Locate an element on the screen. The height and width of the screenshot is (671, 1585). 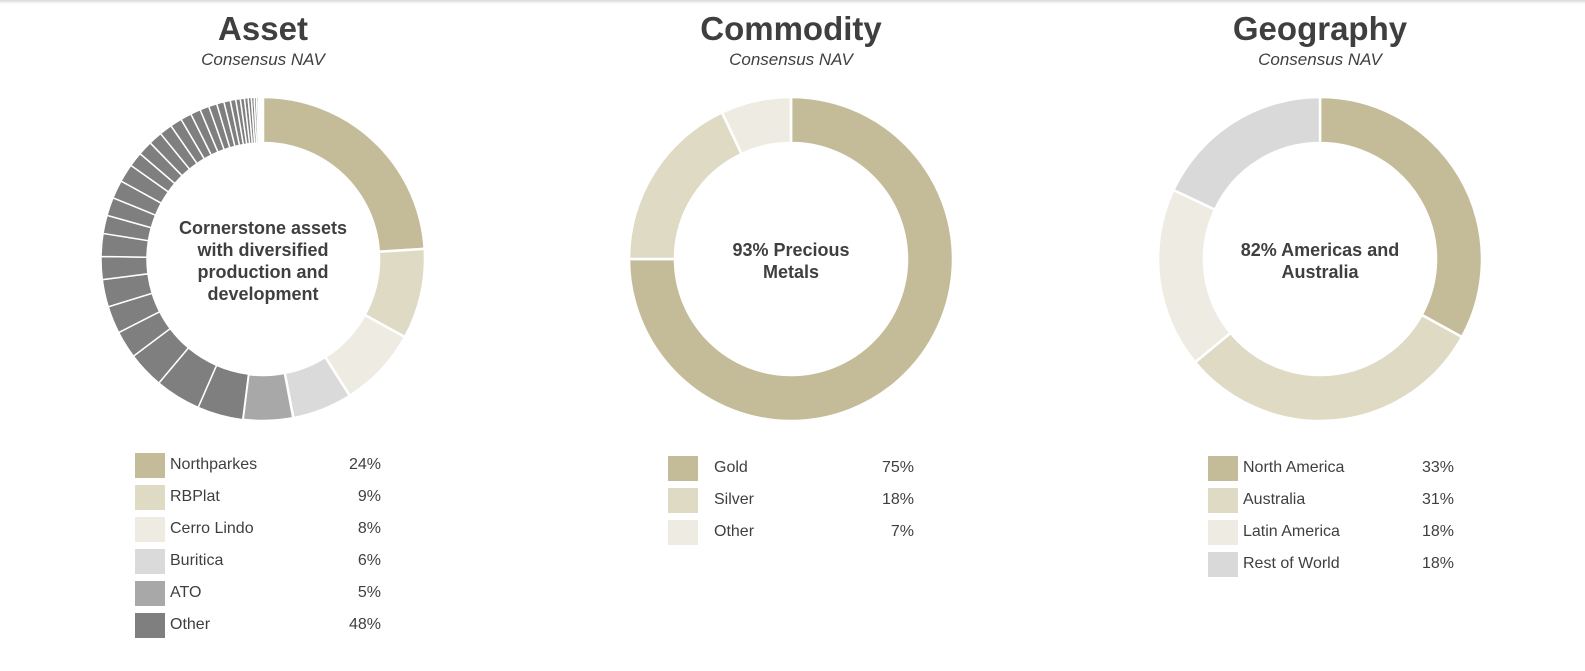
slice-other-part is located at coordinates (262, 120).